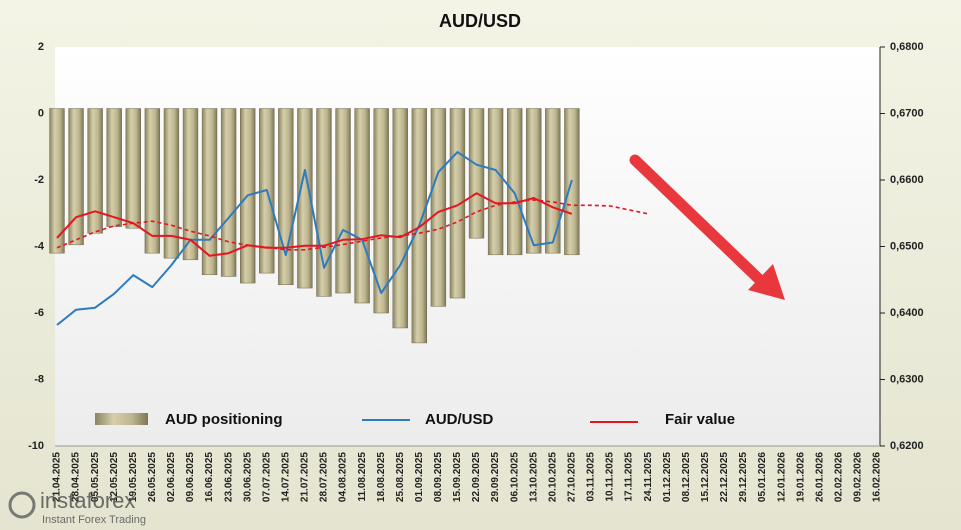 The width and height of the screenshot is (961, 530). Describe the element at coordinates (907, 47) in the screenshot. I see `y2-tick-label: 0,6800` at that location.